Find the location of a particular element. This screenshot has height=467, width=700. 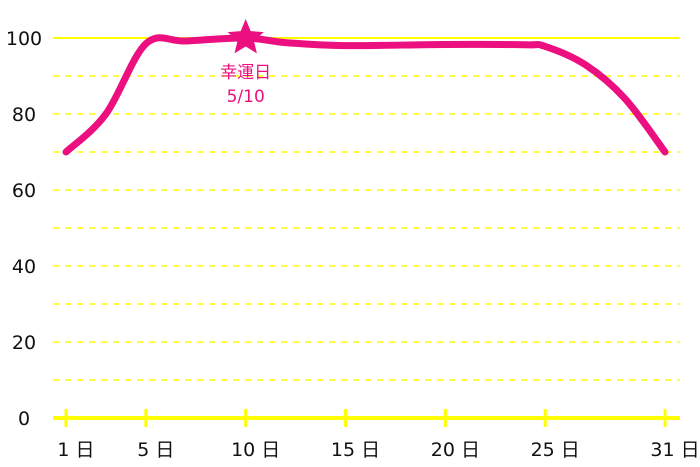

x-tick-label: 31 日 is located at coordinates (674, 450).